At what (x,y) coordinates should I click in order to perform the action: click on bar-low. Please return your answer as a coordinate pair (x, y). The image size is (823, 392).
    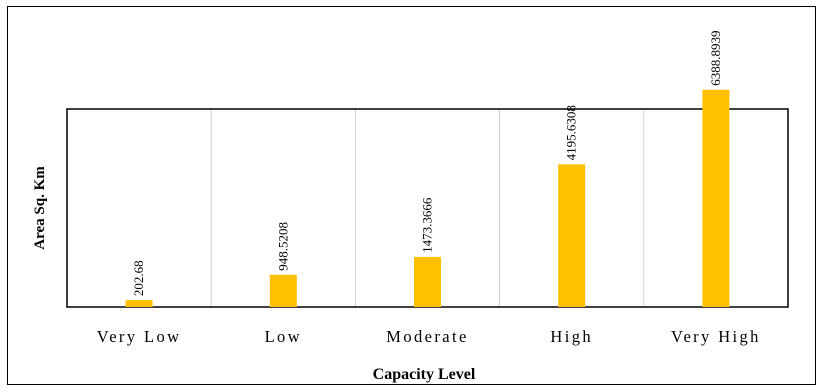
    Looking at the image, I should click on (283, 290).